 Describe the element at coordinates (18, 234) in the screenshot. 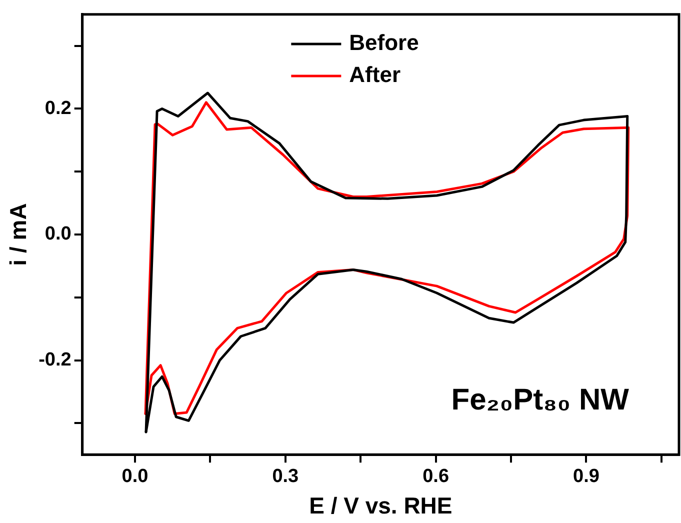

I see `y-axis-title: i / mA` at that location.